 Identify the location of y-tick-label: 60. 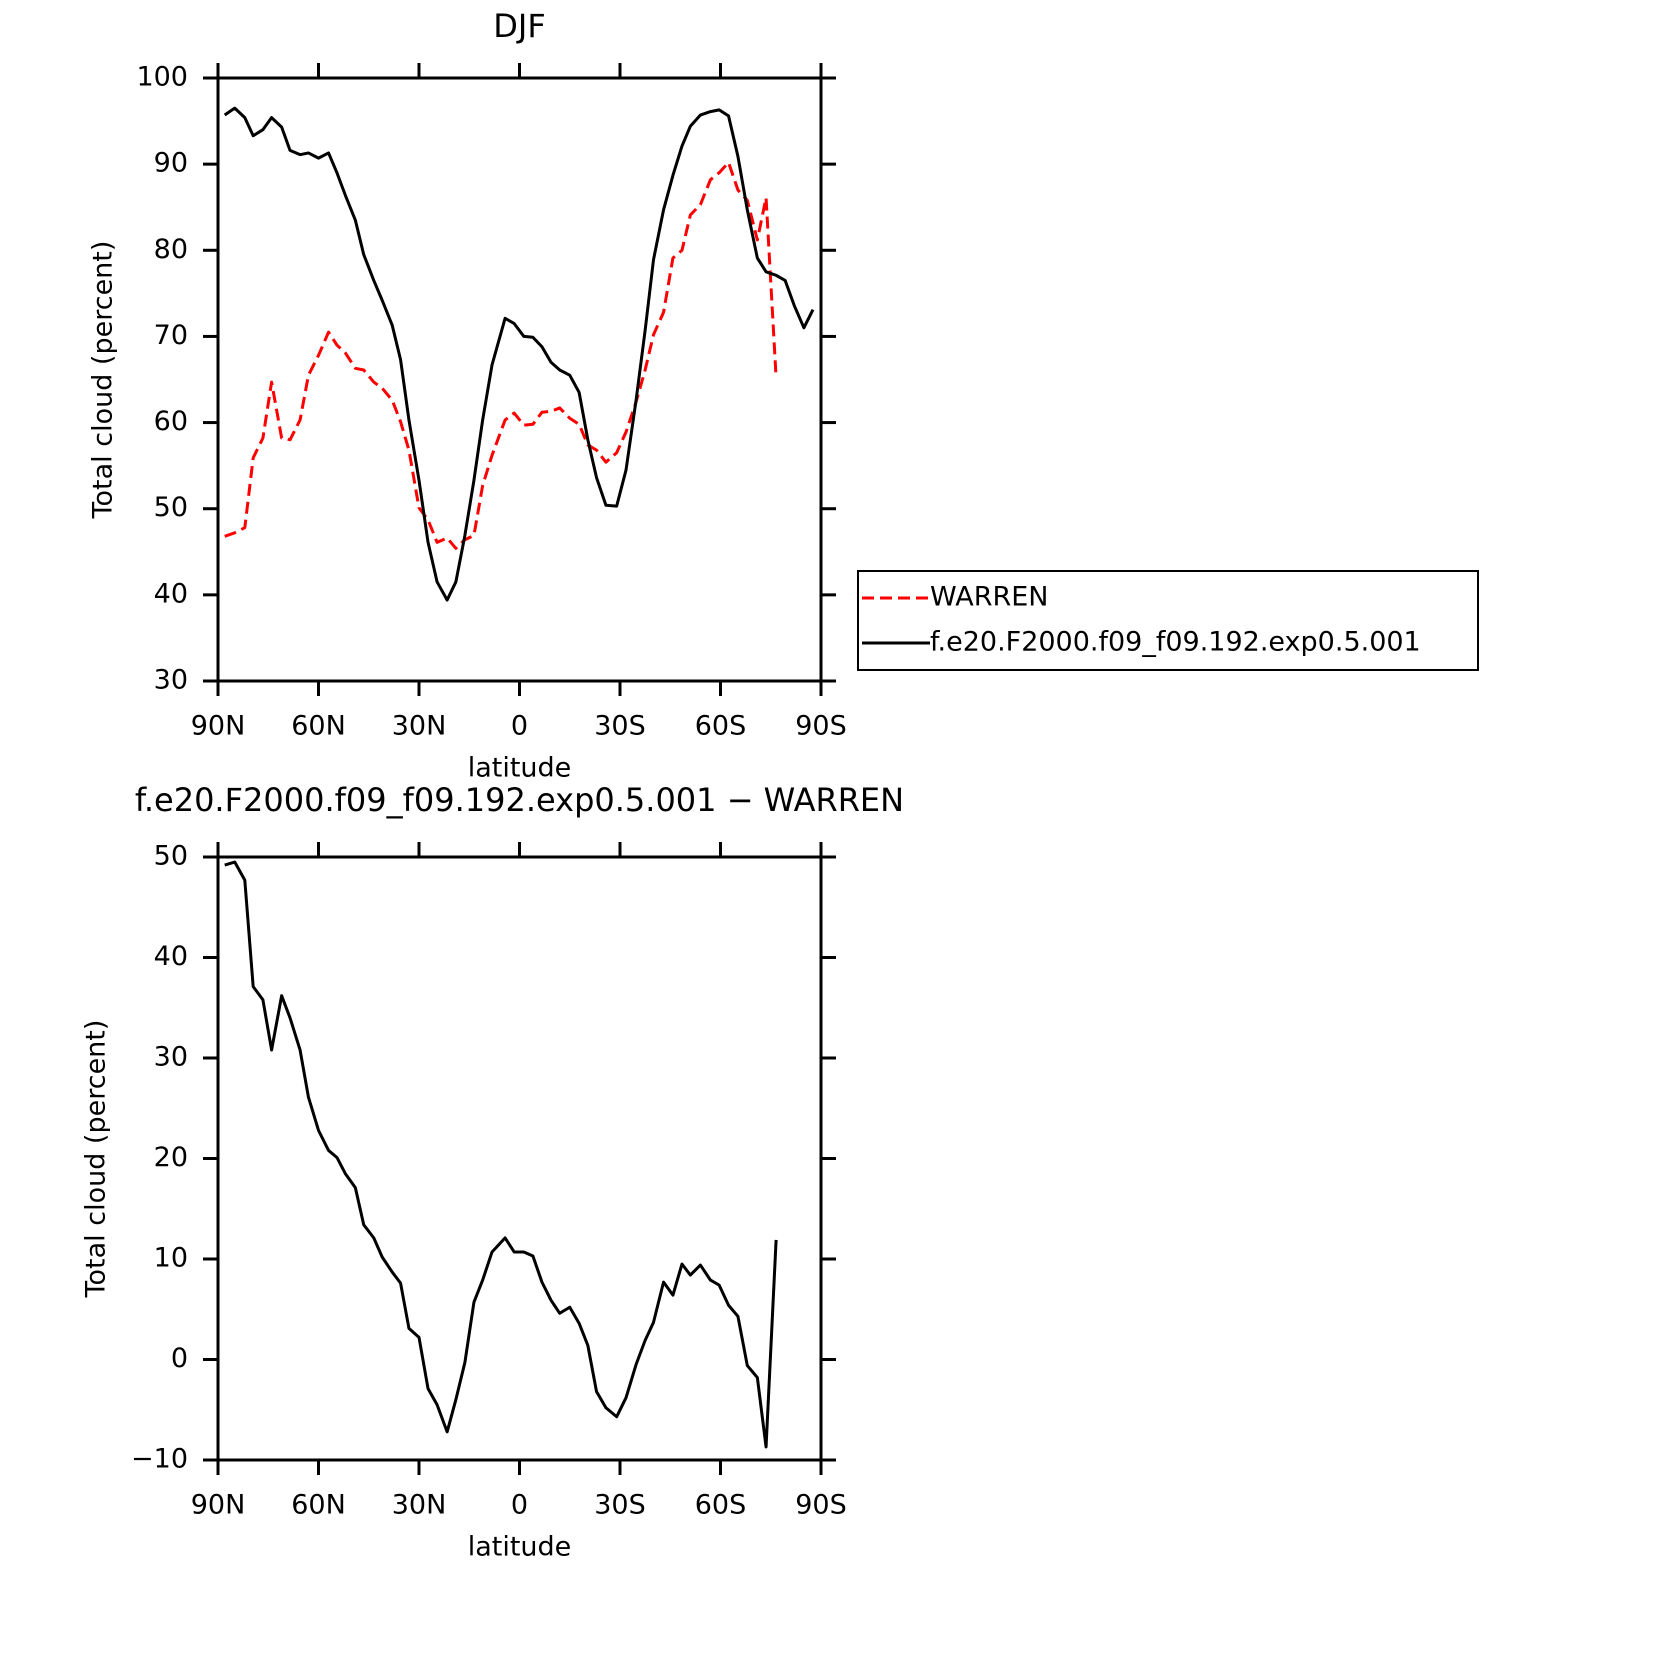
(171, 421).